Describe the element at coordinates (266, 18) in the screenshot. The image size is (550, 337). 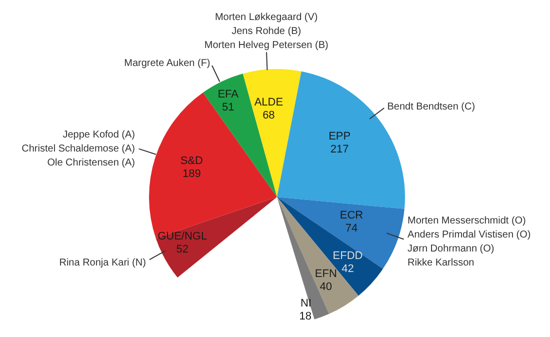
I see `text: Morten Løkkegaard (V)` at that location.